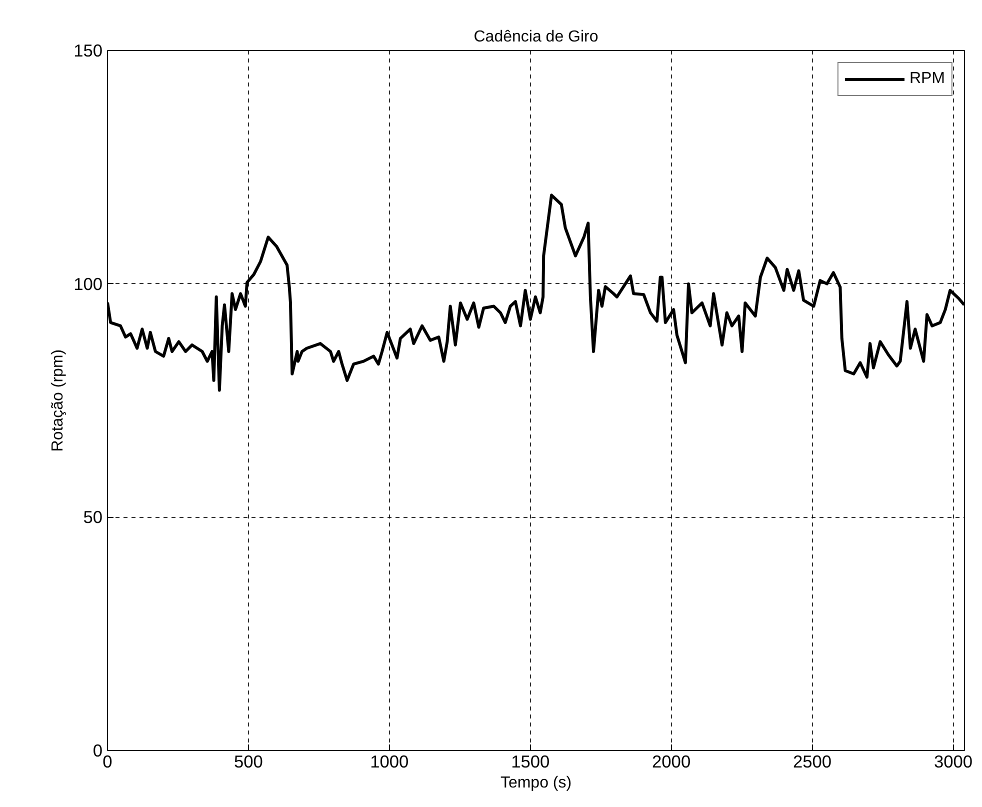  What do you see at coordinates (536, 37) in the screenshot?
I see `chart-title: Cadência de Giro` at bounding box center [536, 37].